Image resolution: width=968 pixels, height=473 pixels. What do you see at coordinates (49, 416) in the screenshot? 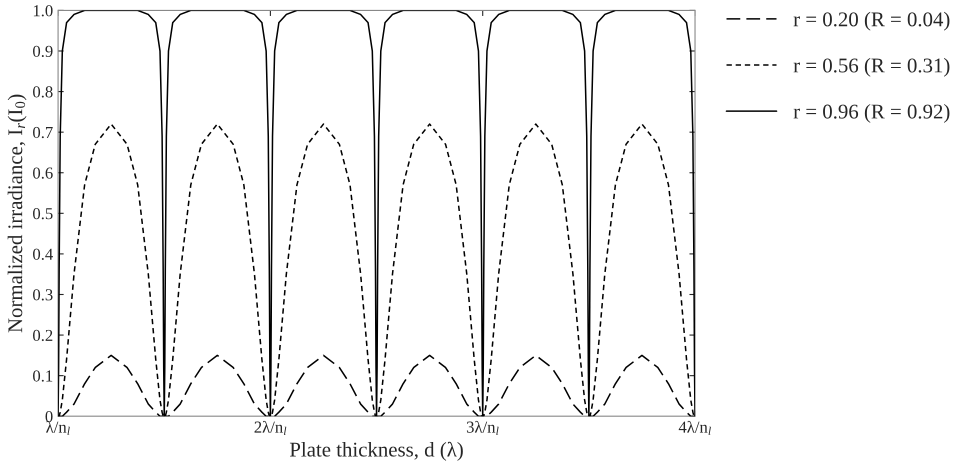
I see `y-tick-label: 0` at bounding box center [49, 416].